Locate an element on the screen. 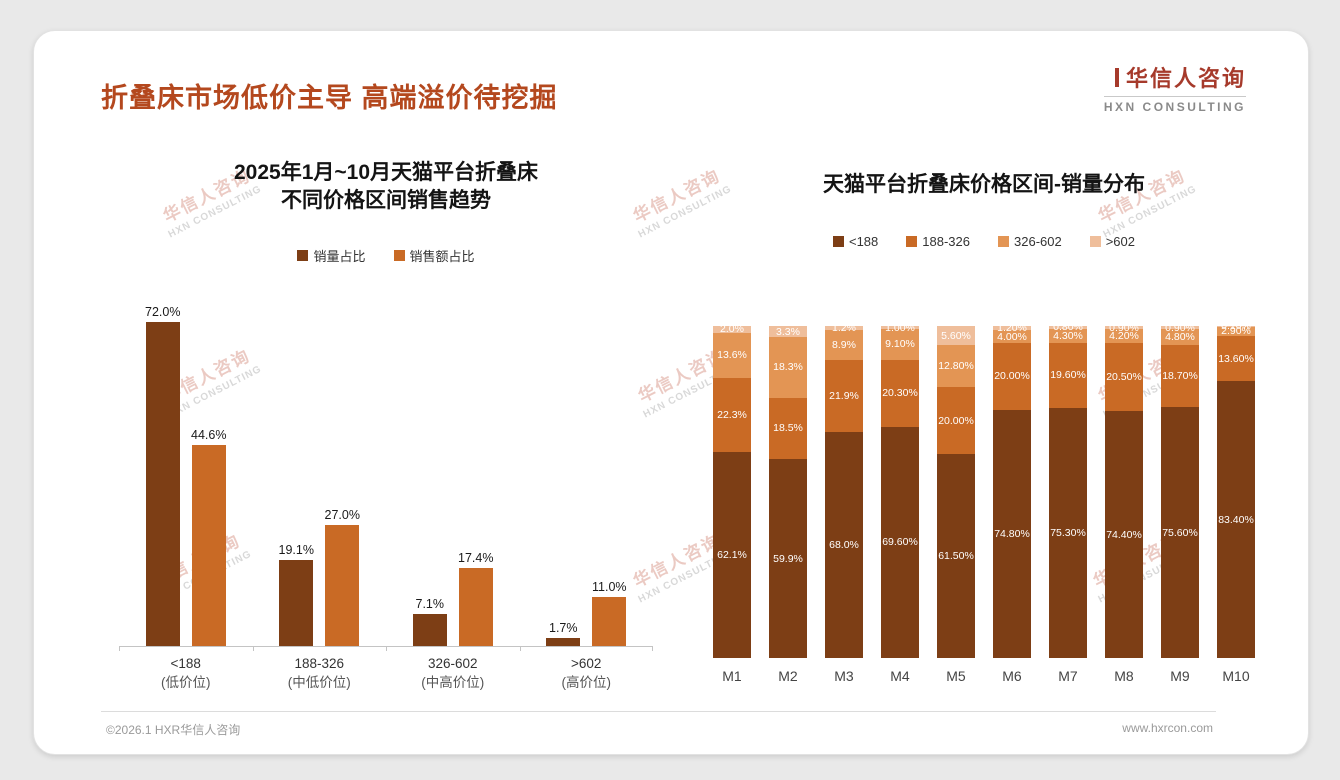  bar-segment: 21.9% is located at coordinates (844, 396).